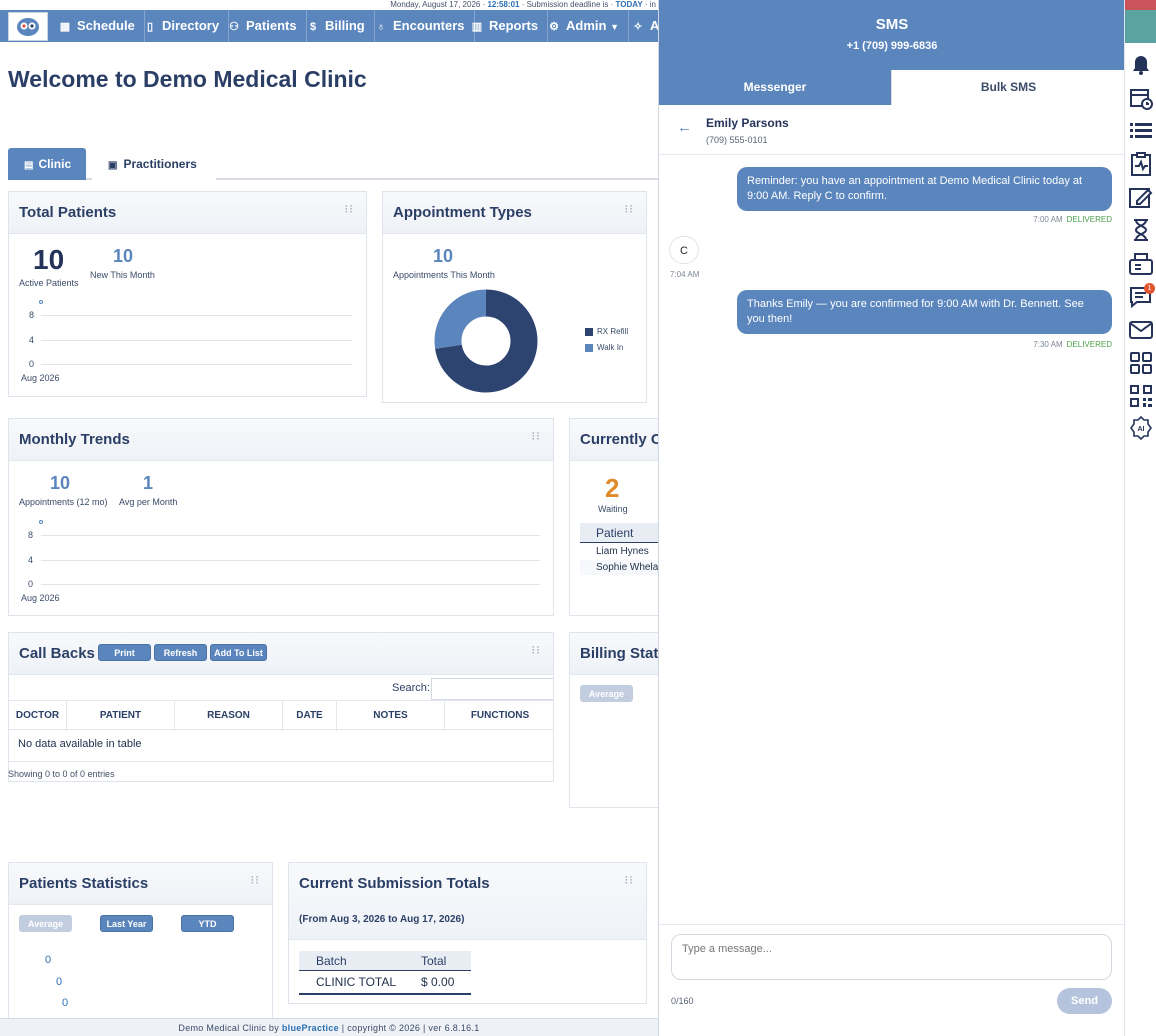 The image size is (1156, 1036). I want to click on stethoscope-icon: ♁, so click(381, 27).